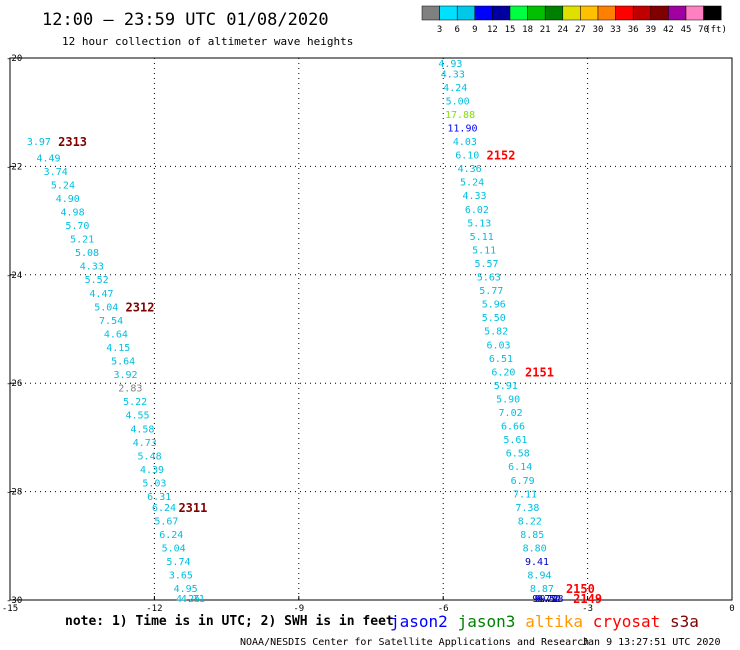  Describe the element at coordinates (72, 142) in the screenshot. I see `pass-number-label: 2313` at that location.